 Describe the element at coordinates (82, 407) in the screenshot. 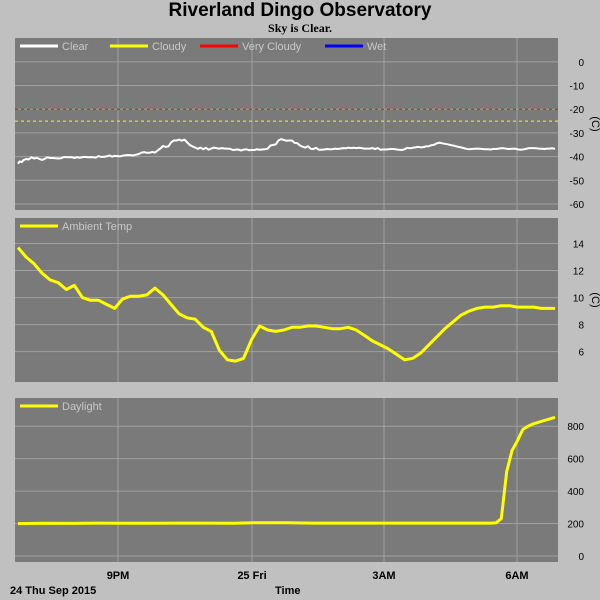

I see `legend-label: Daylight` at that location.